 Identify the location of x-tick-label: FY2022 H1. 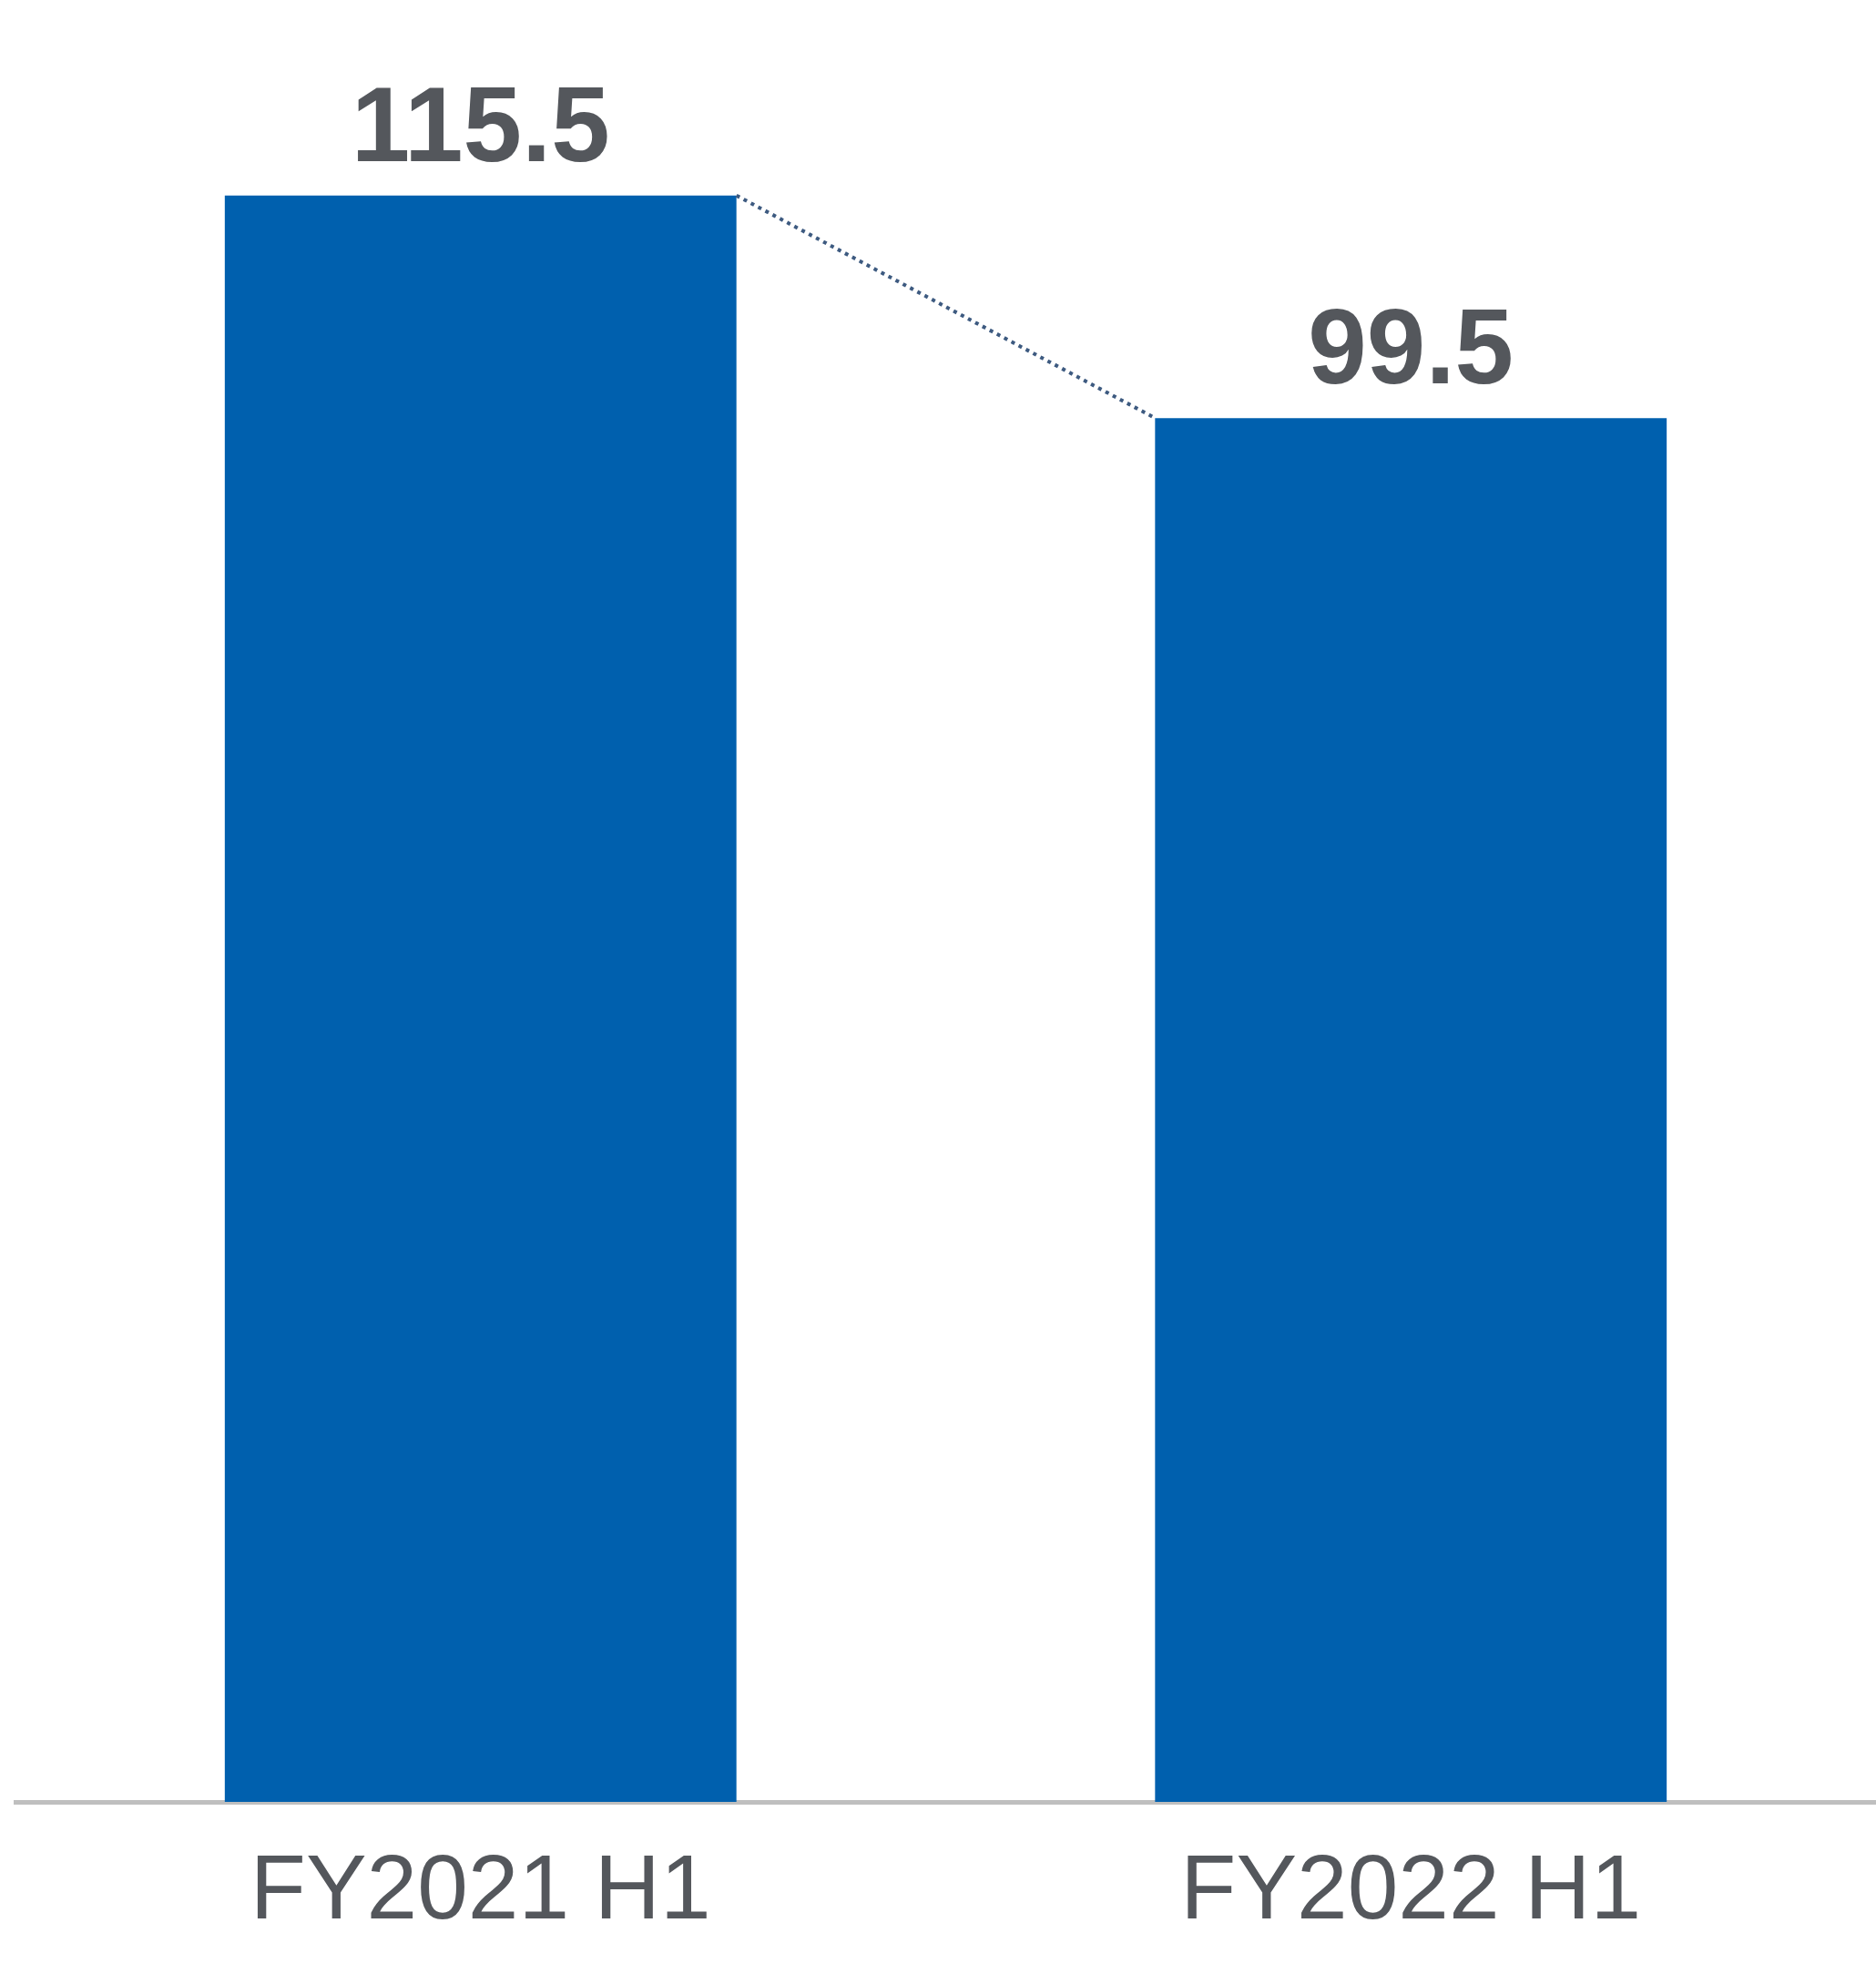
(1411, 1887).